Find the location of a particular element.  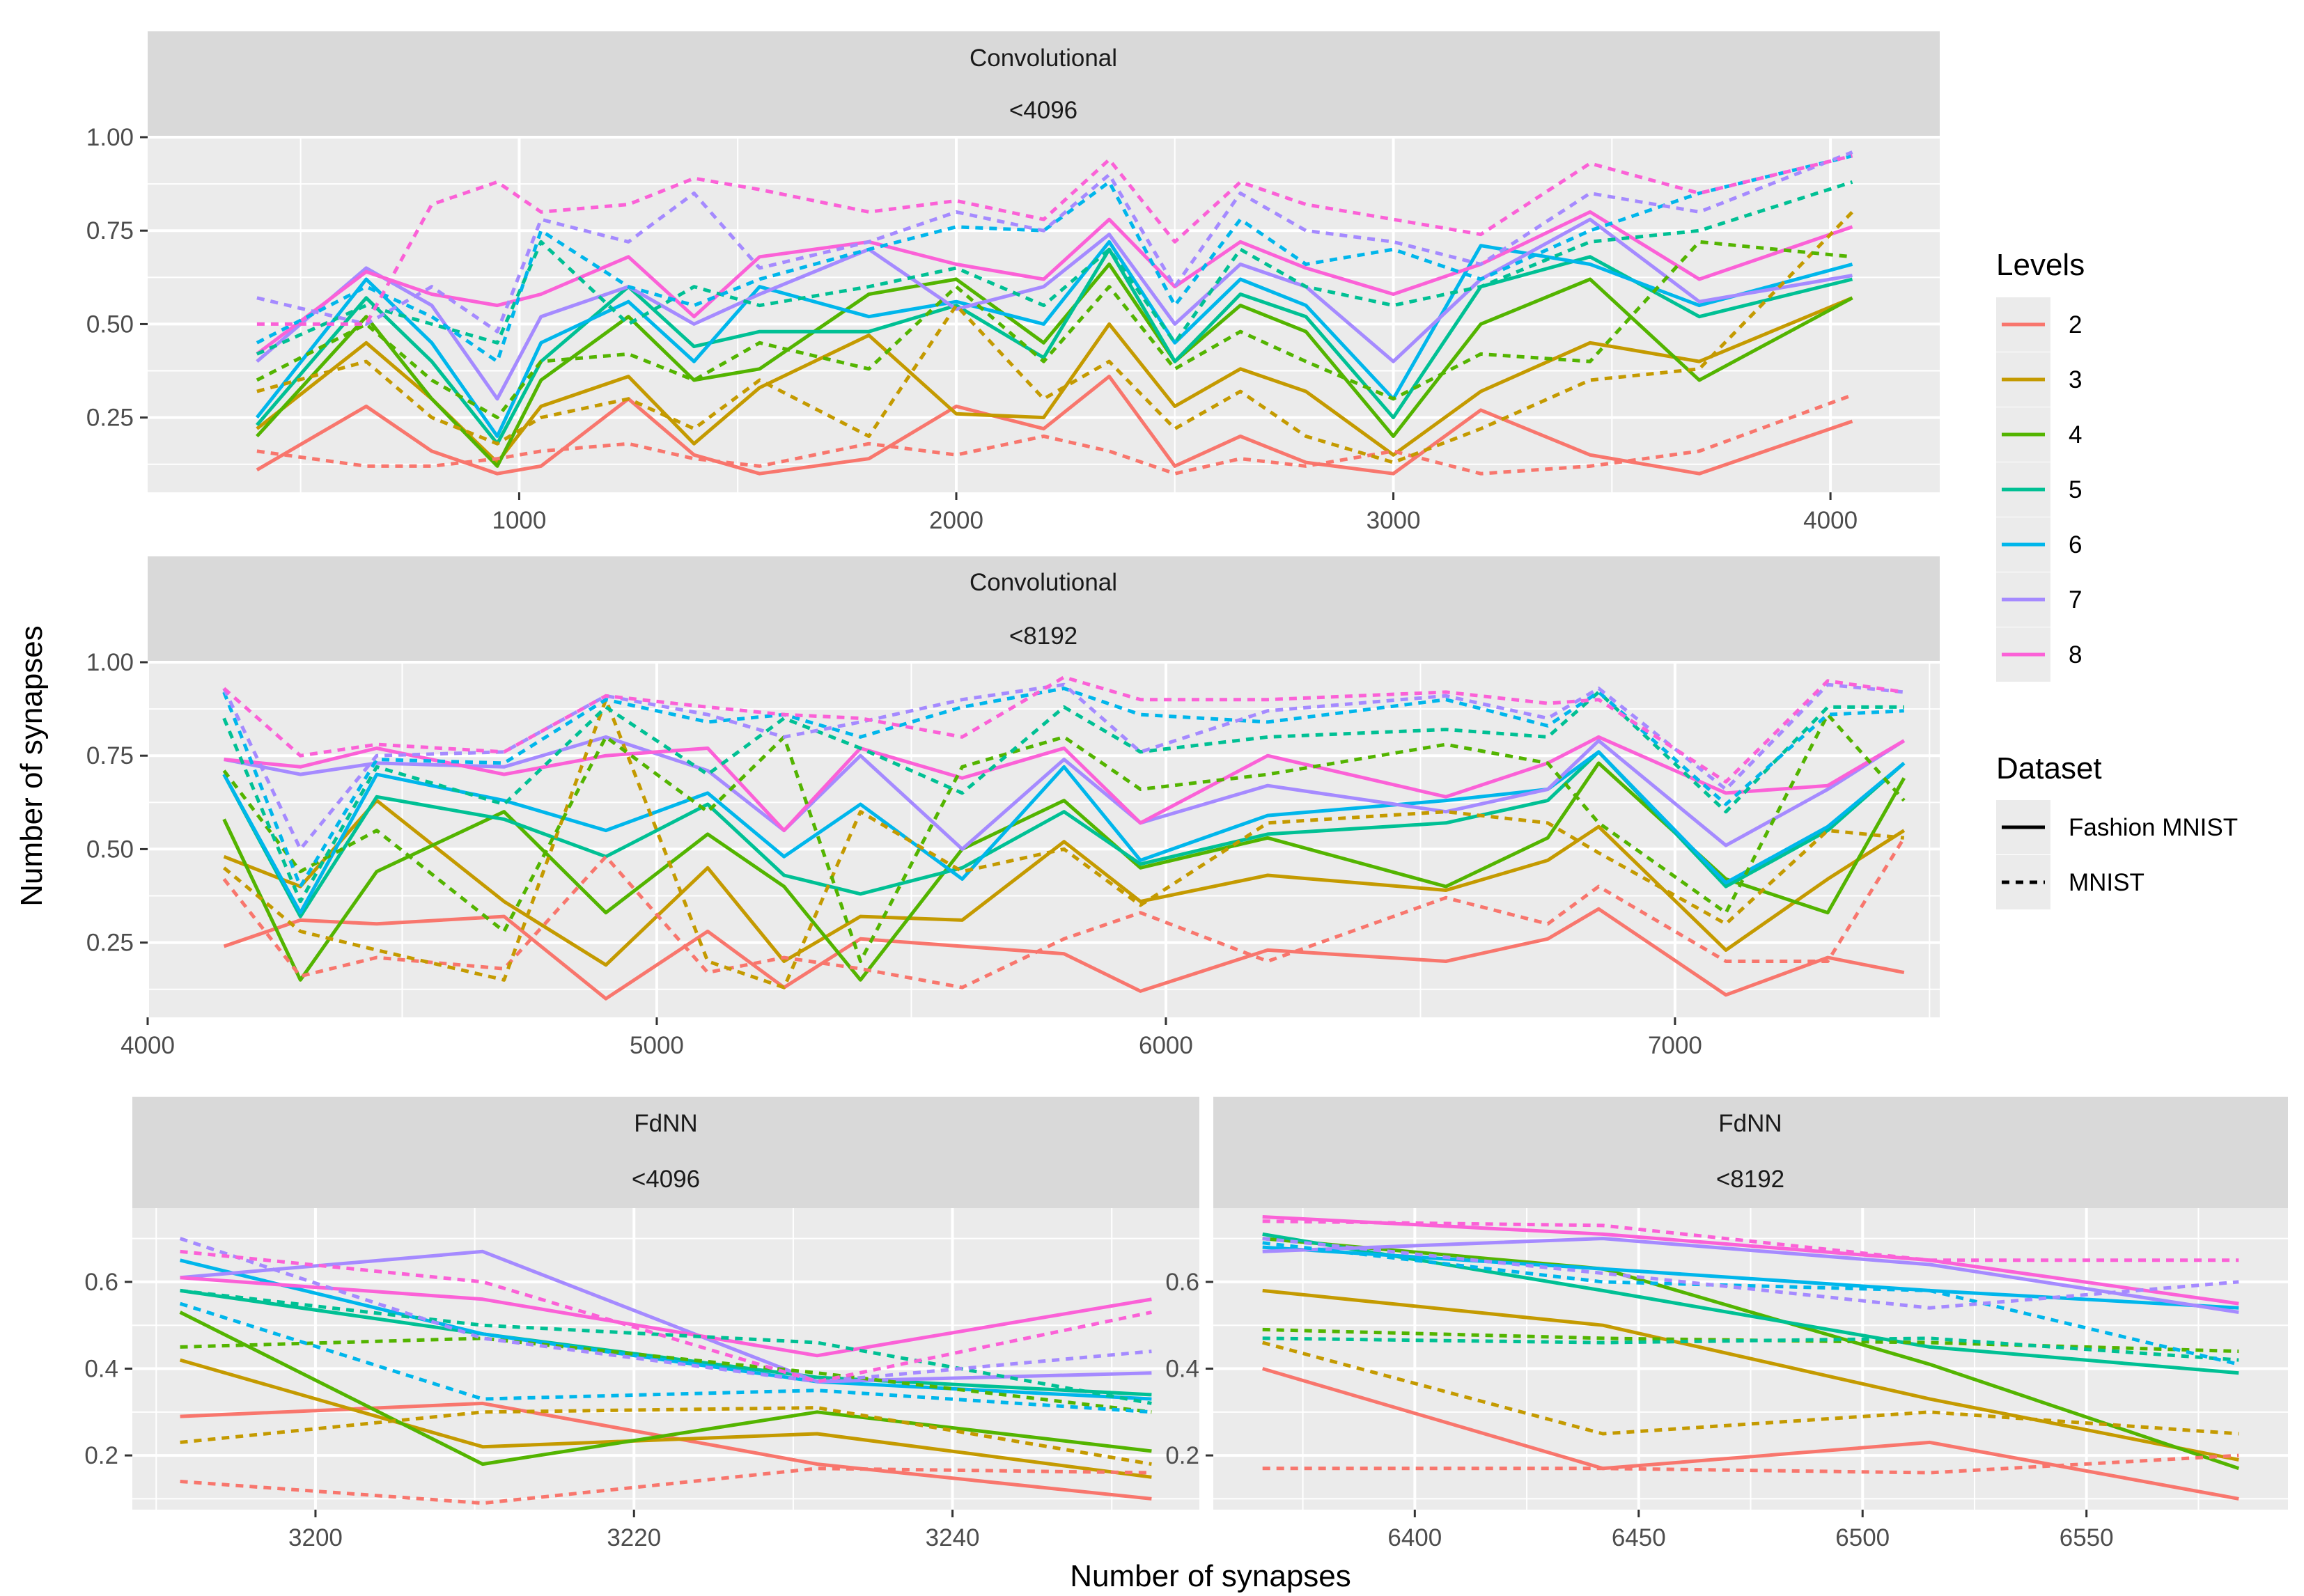

y-tick-label: 0.4 is located at coordinates (1182, 1370).